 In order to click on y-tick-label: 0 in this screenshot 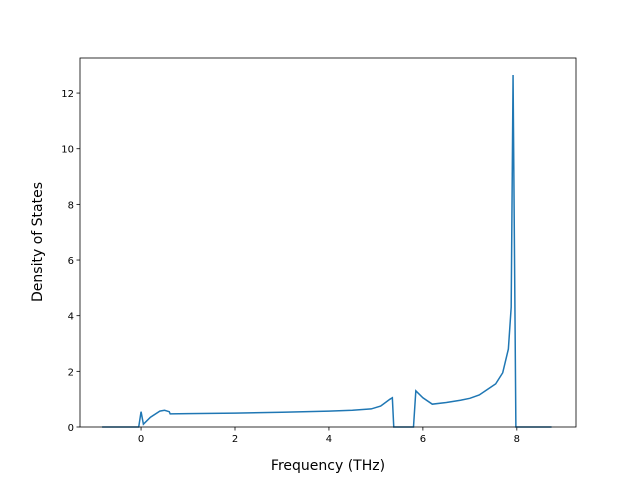, I will do `click(71, 428)`.